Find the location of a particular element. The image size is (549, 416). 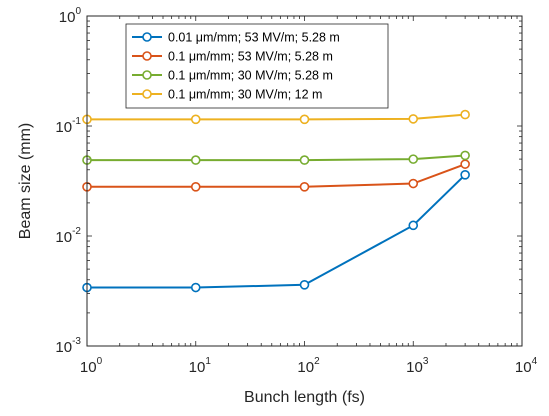

legend-box is located at coordinates (257, 66).